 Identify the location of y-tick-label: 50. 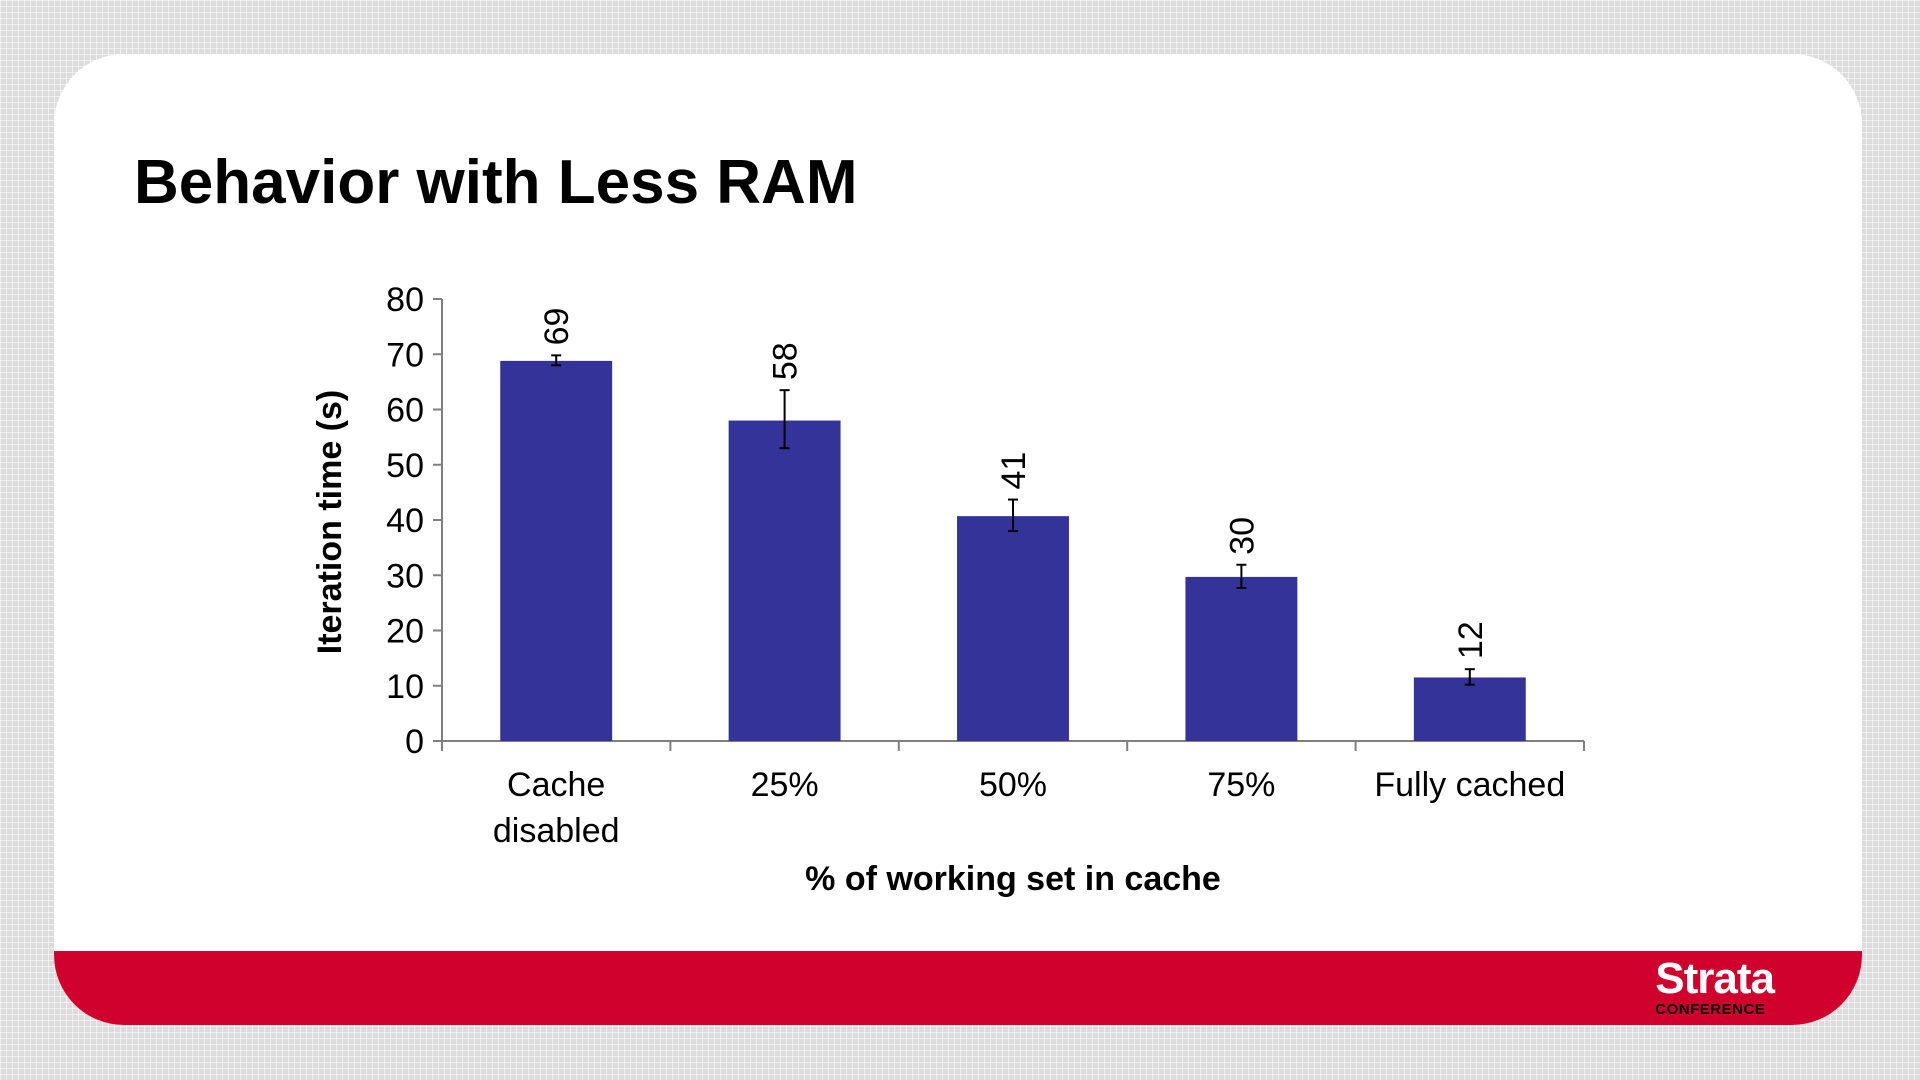
(405, 466).